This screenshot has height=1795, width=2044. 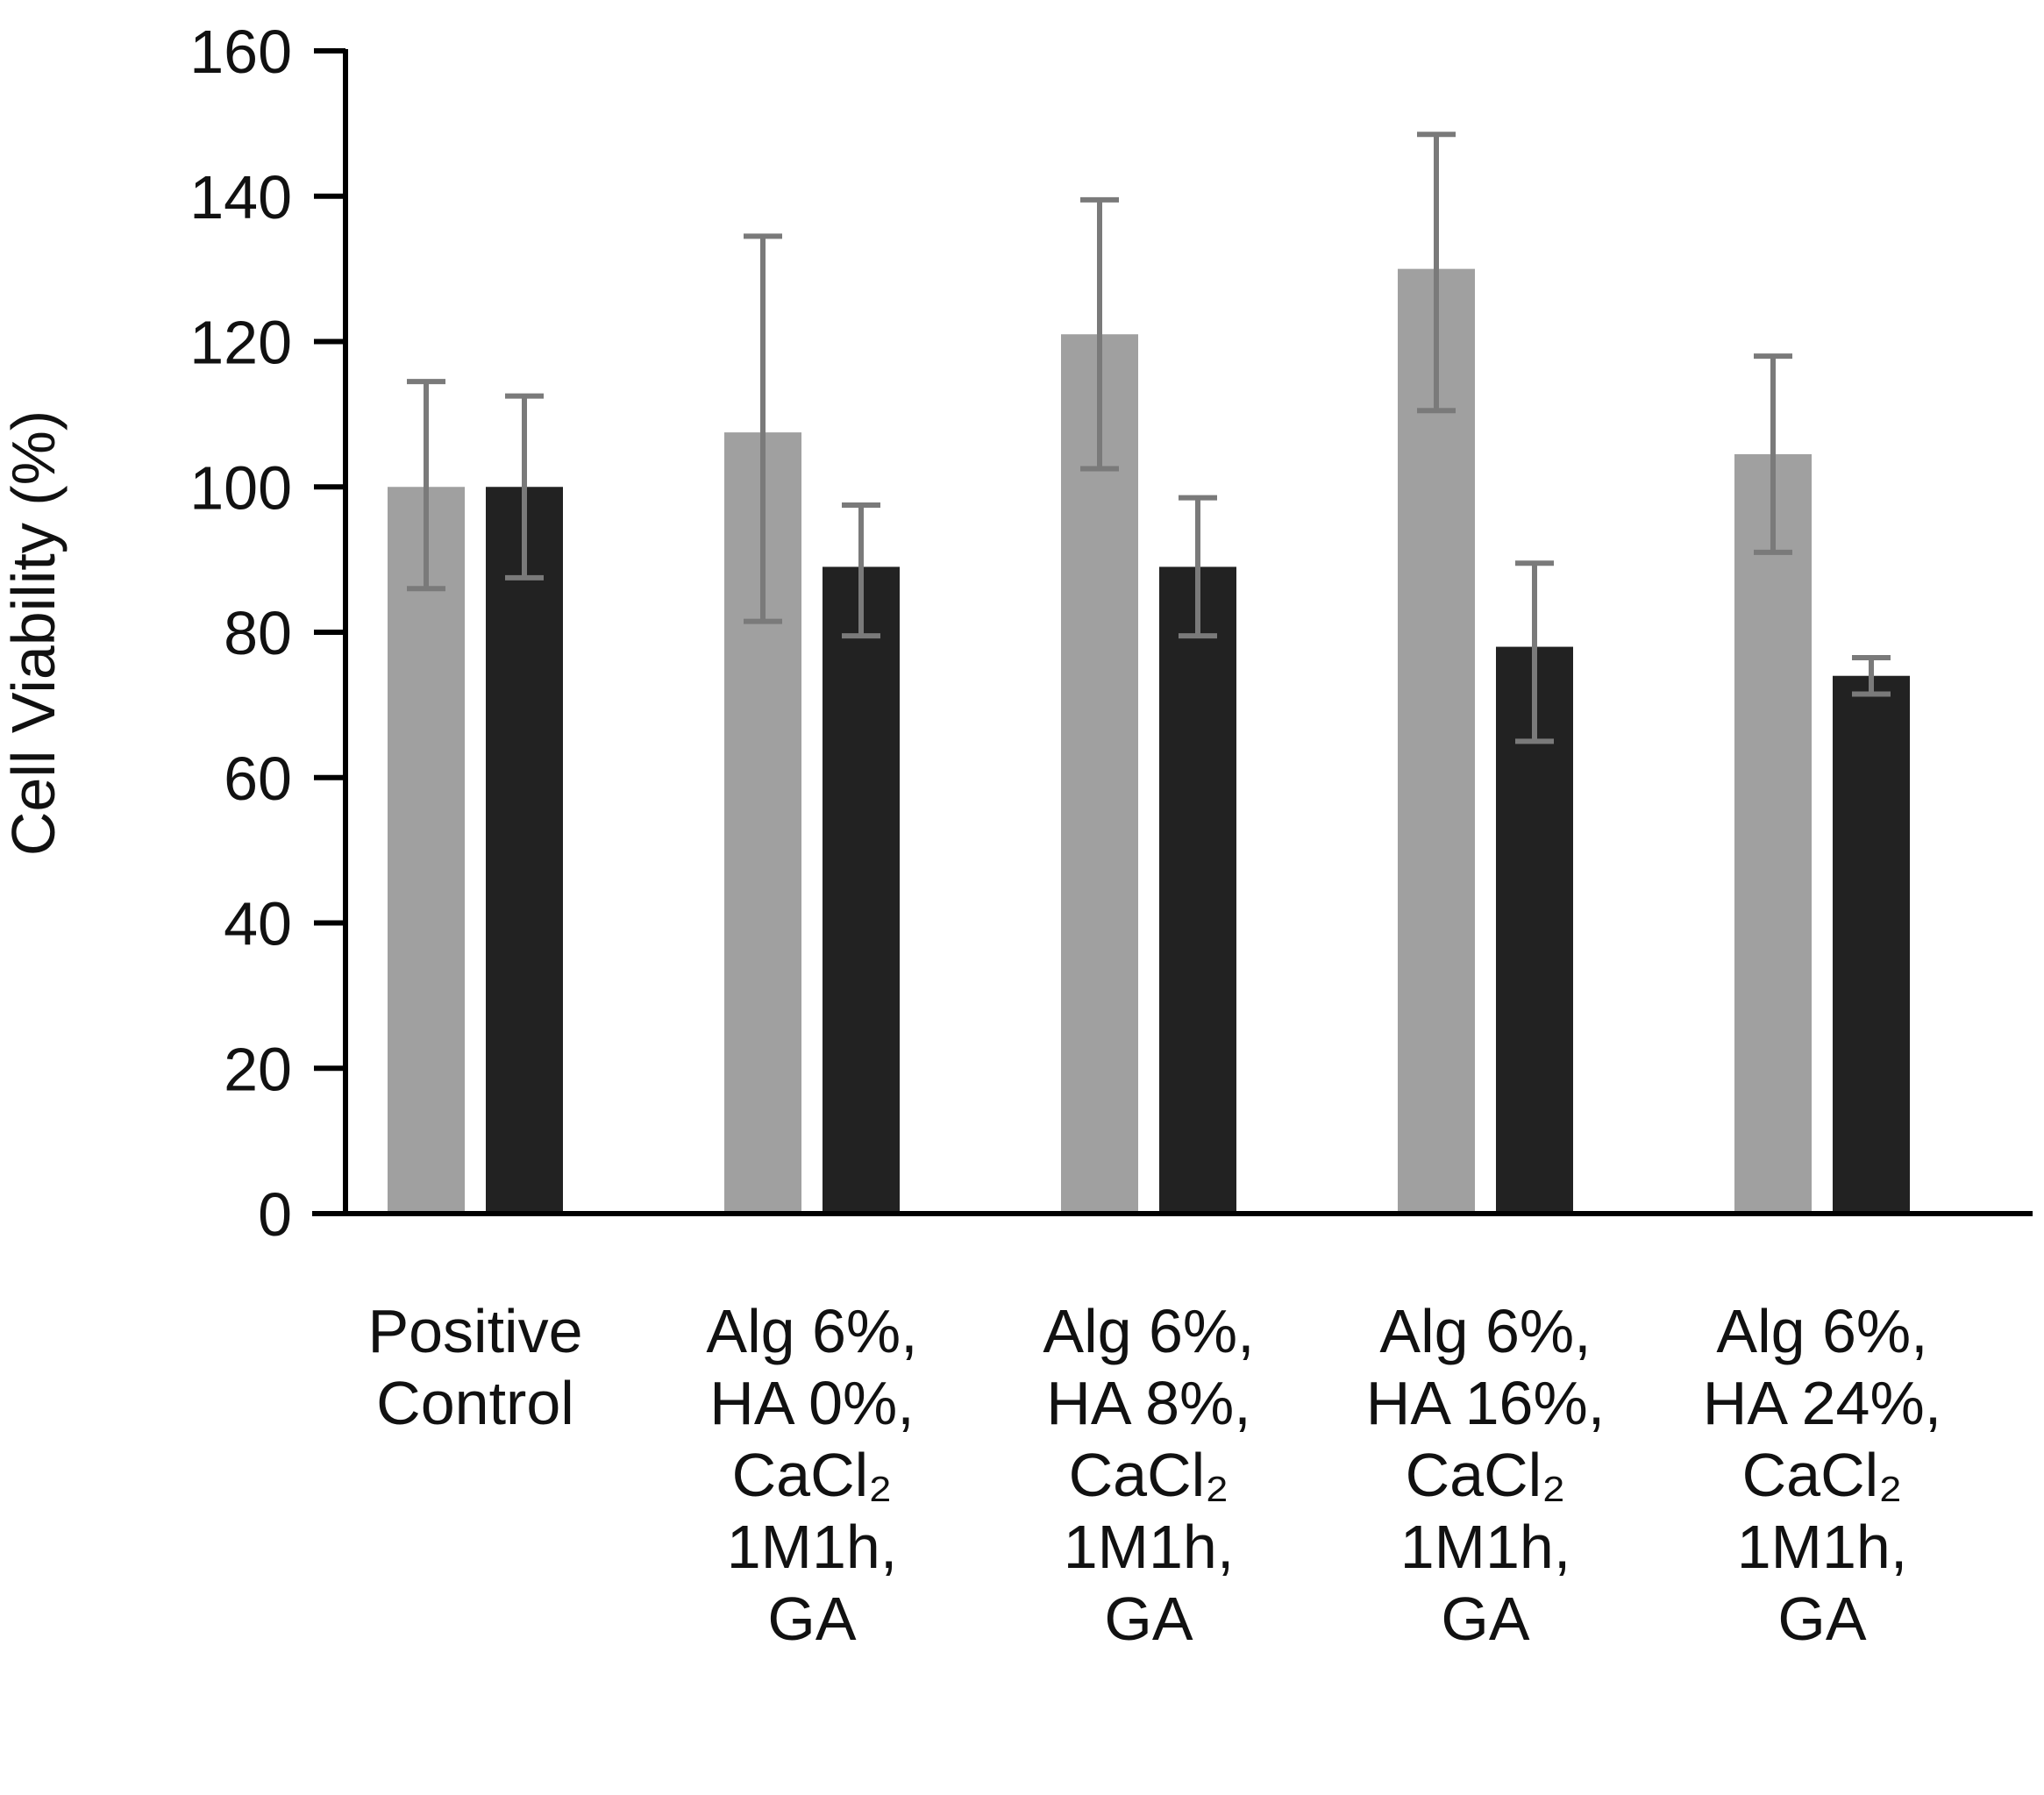 I want to click on y-tick-label-20: 20, so click(x=258, y=1069).